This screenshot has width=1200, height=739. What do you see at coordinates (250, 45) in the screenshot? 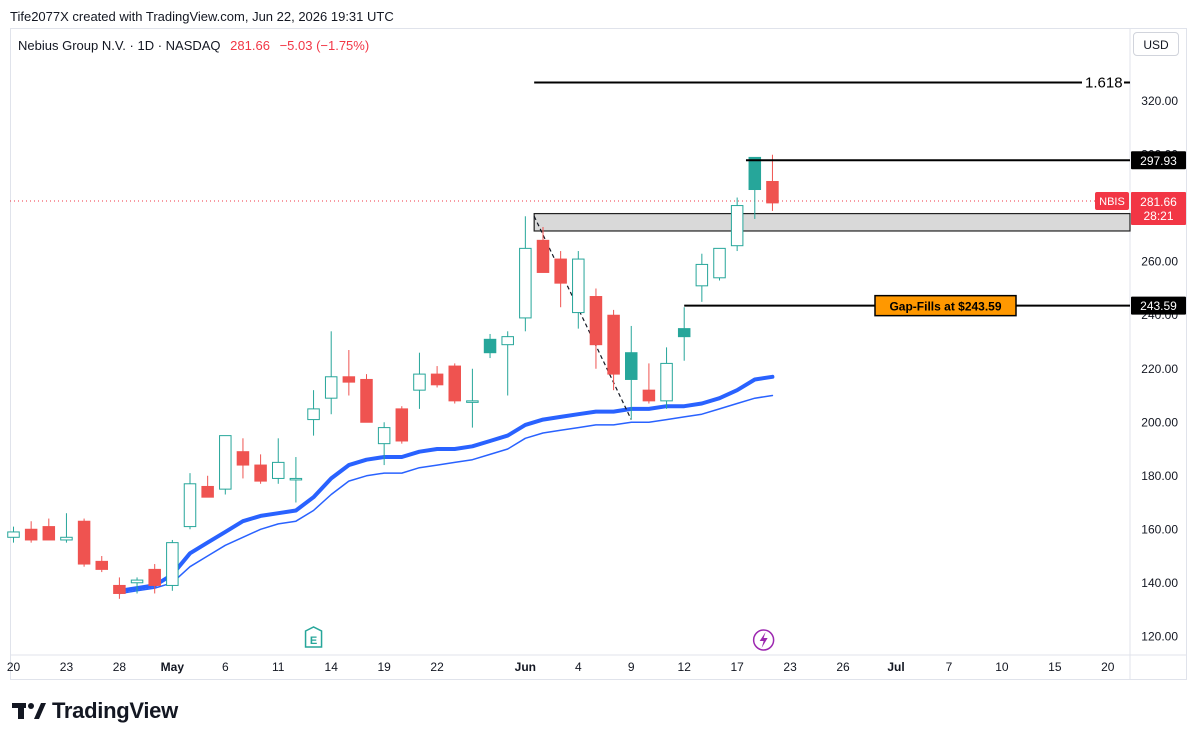
I see `header-price: 281.66` at bounding box center [250, 45].